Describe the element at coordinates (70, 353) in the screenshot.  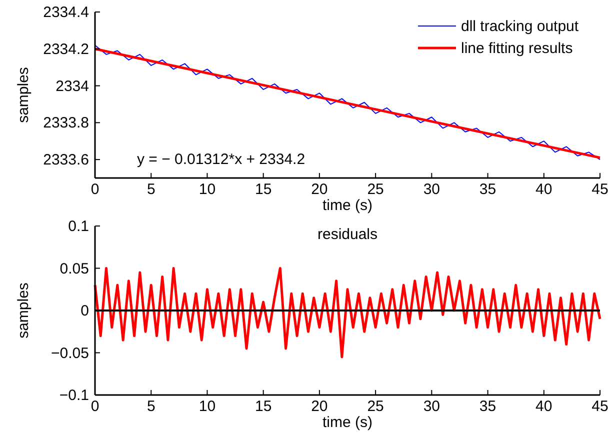
I see `y-tick-label: −0.05` at that location.